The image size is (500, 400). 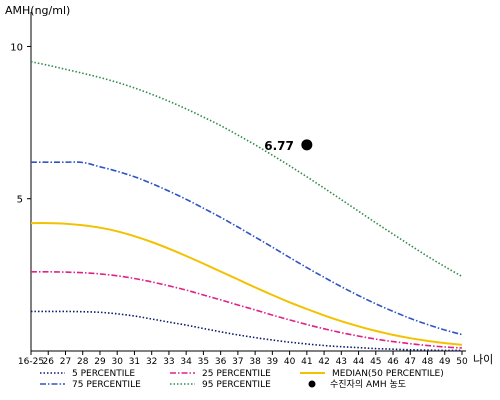 What do you see at coordinates (273, 362) in the screenshot?
I see `x-tick-label: 39` at bounding box center [273, 362].